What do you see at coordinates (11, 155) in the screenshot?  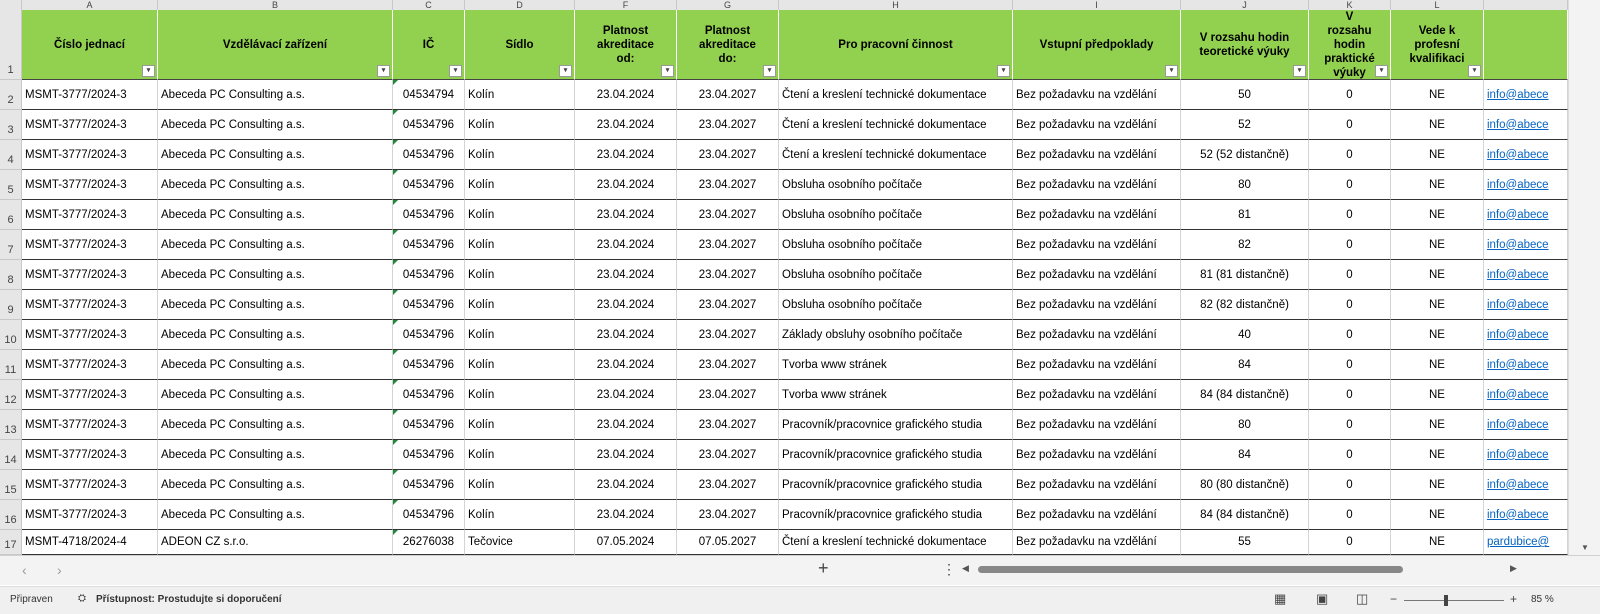 I see `row-number: 4` at bounding box center [11, 155].